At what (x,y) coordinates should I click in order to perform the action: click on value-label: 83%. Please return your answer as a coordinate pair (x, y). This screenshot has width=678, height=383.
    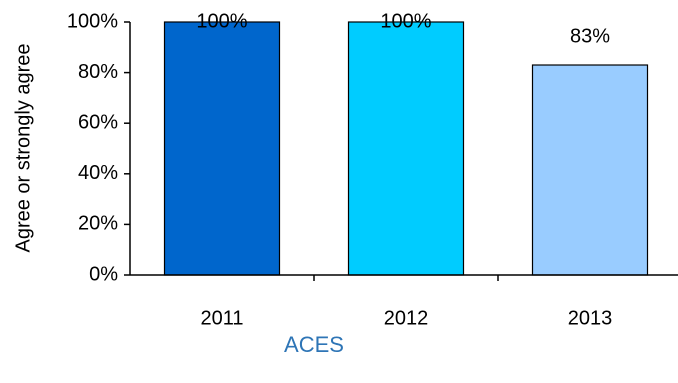
    Looking at the image, I should click on (590, 36).